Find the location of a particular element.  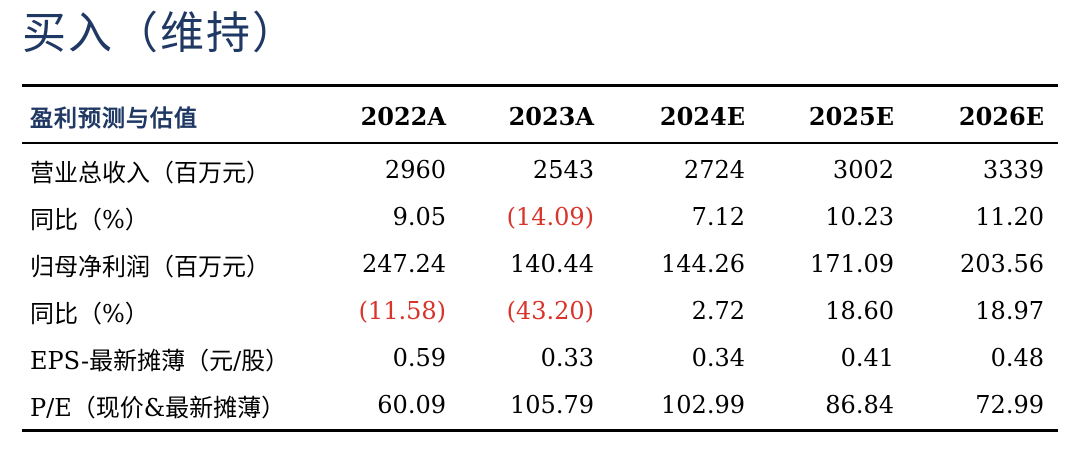

header-year-2026e: 2026E is located at coordinates (1001, 116).